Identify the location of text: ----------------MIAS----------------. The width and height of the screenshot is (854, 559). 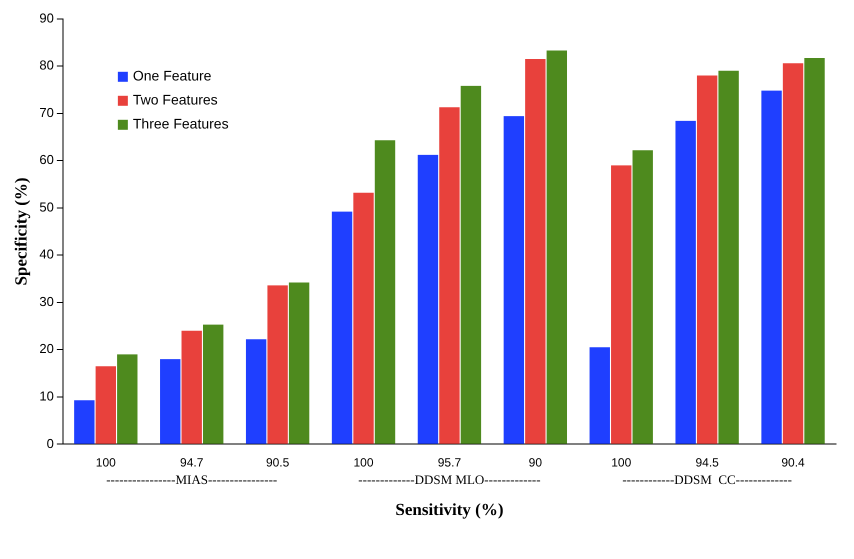
(192, 480).